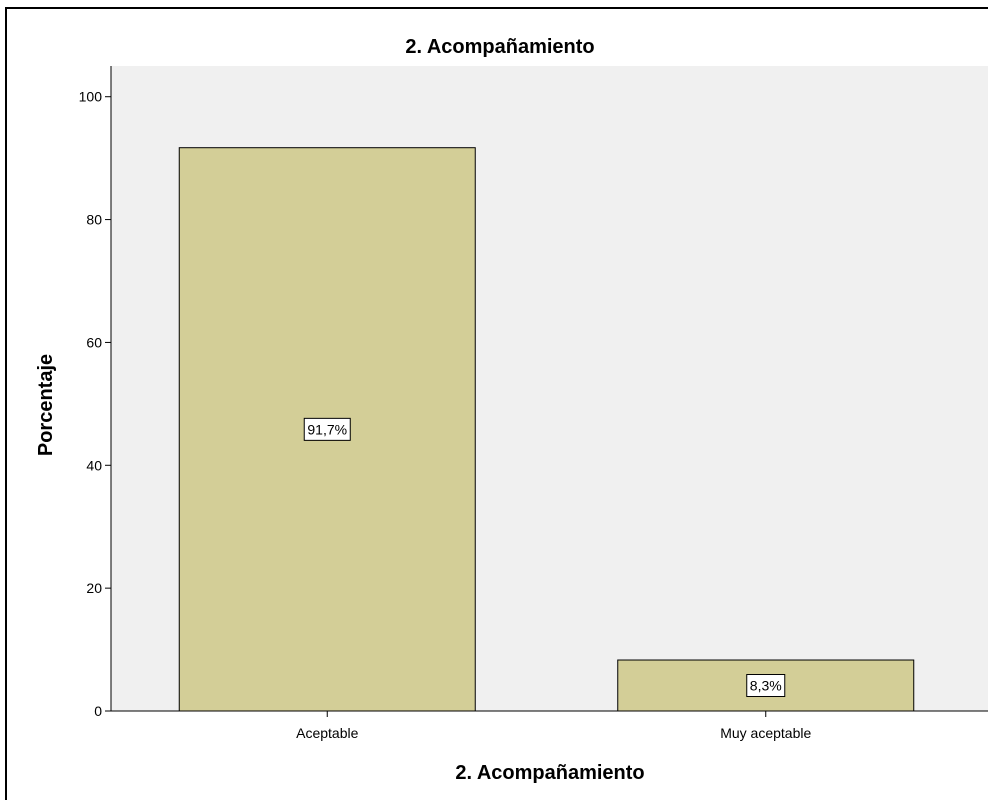 The image size is (988, 800). I want to click on bar-muy-aceptable, so click(766, 685).